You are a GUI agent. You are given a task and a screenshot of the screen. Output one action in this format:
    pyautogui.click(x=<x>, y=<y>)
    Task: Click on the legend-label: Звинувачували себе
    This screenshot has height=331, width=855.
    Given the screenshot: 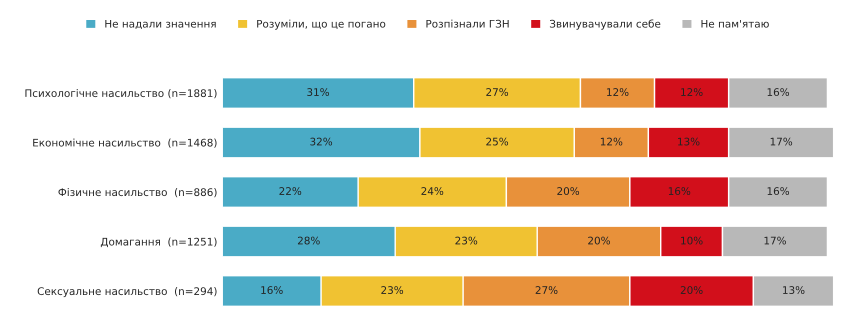 What is the action you would take?
    pyautogui.click(x=605, y=24)
    